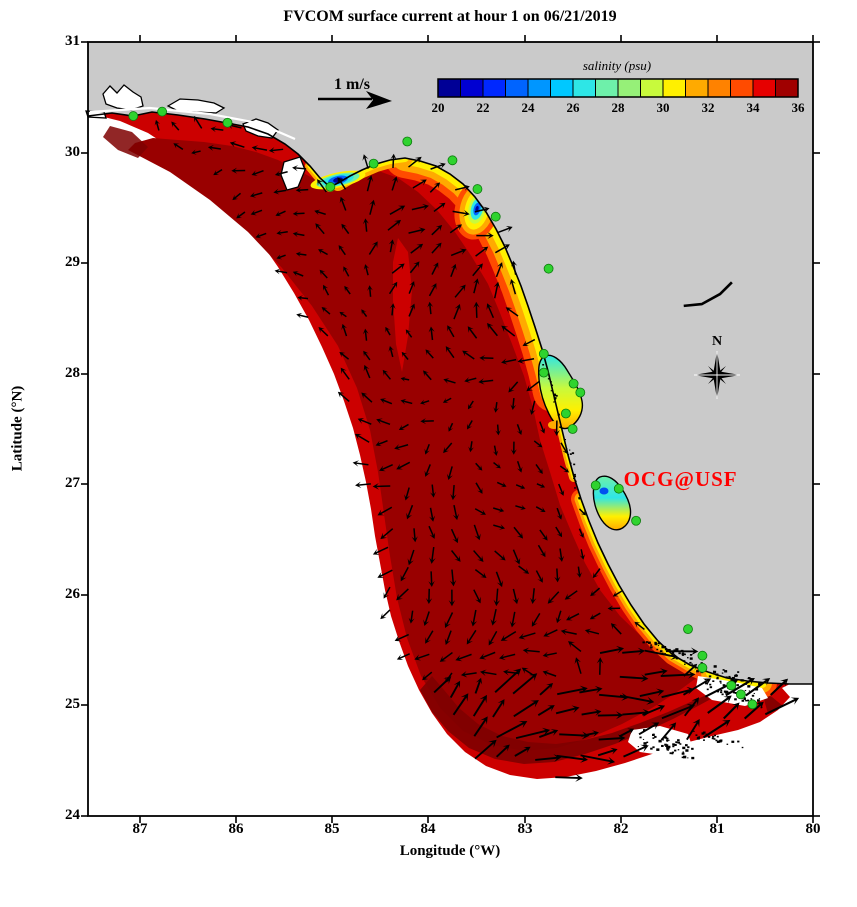 The image size is (857, 907). What do you see at coordinates (17, 428) in the screenshot?
I see `y-axis-label: Latitude (°N)` at bounding box center [17, 428].